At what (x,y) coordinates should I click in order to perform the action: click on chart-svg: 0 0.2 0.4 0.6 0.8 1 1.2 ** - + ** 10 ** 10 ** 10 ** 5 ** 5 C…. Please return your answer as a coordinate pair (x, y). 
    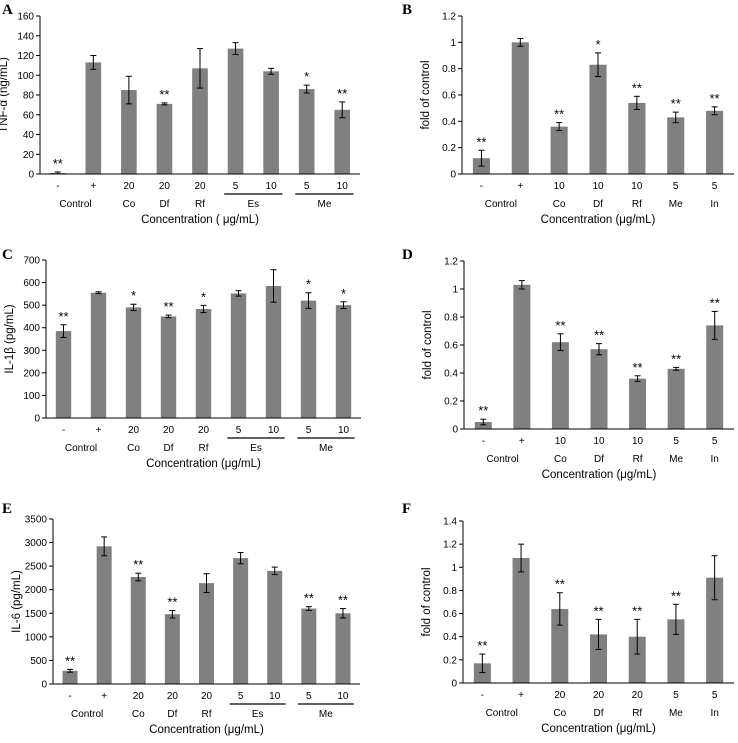
    Looking at the image, I should click on (578, 369).